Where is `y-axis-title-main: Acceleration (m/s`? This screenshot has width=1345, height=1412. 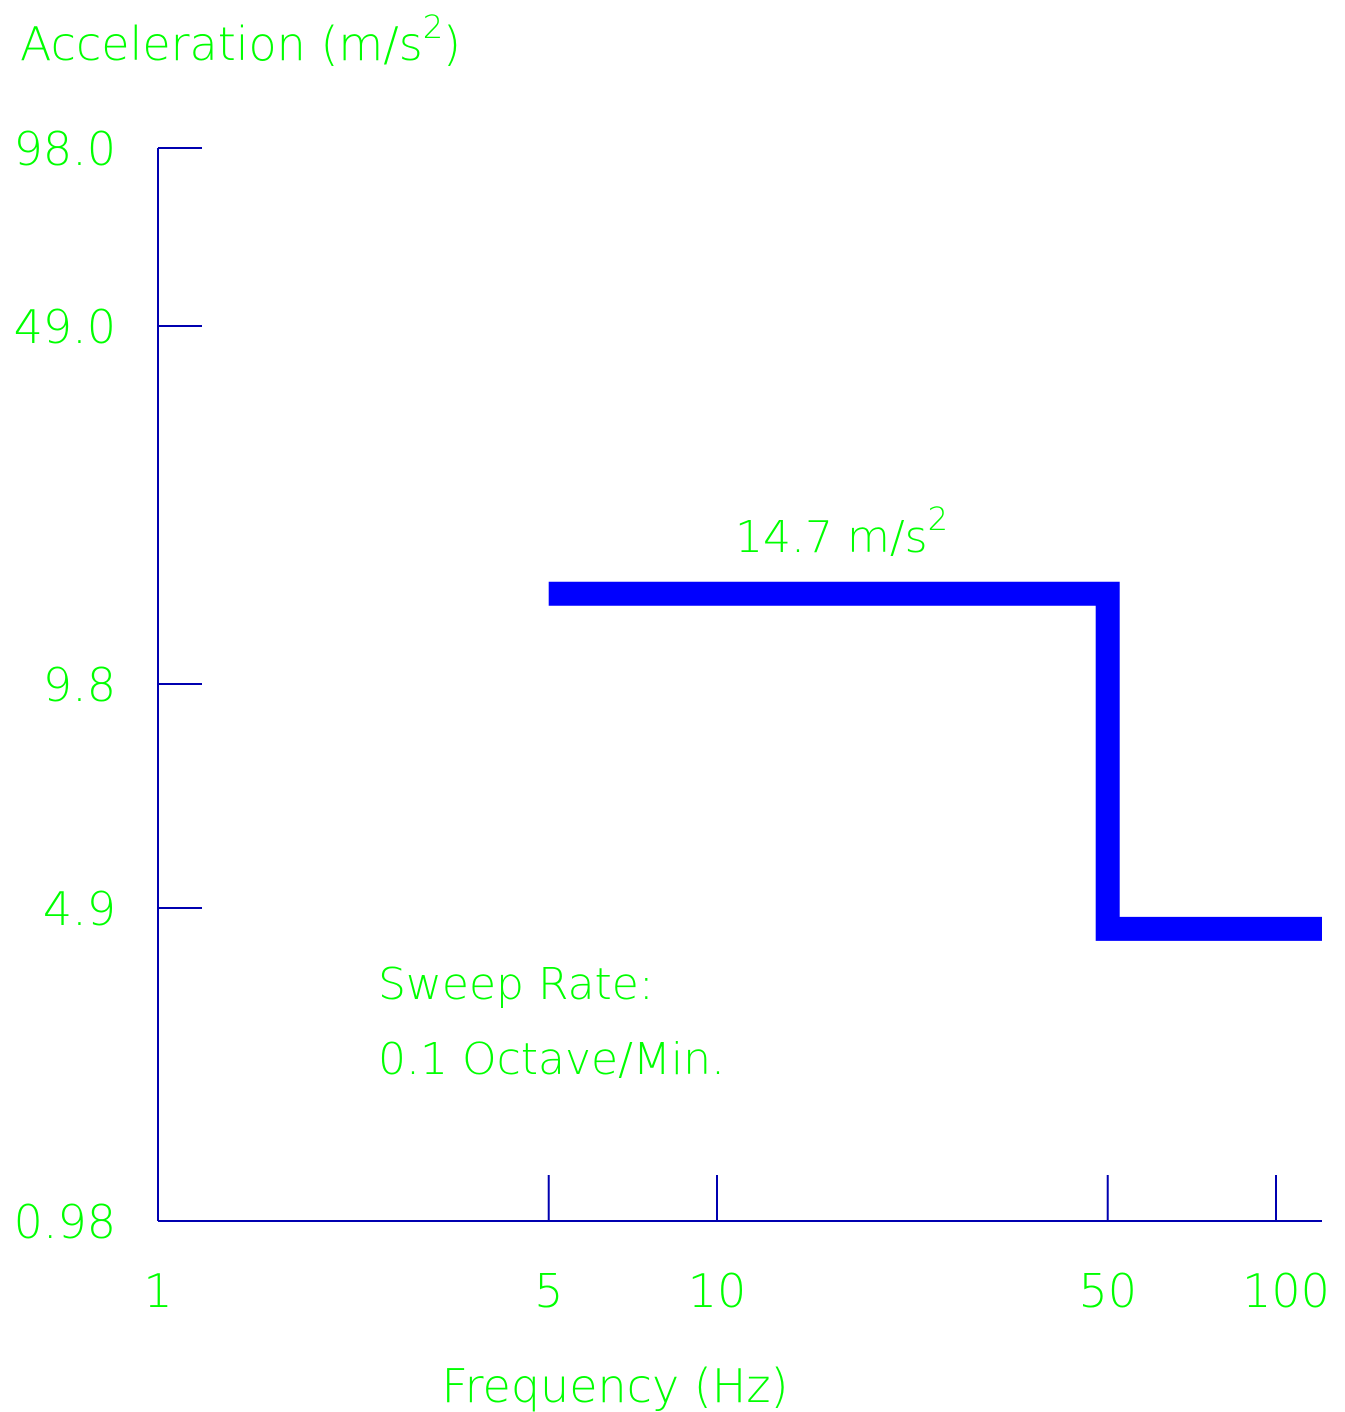 y-axis-title-main: Acceleration (m/s is located at coordinates (221, 44).